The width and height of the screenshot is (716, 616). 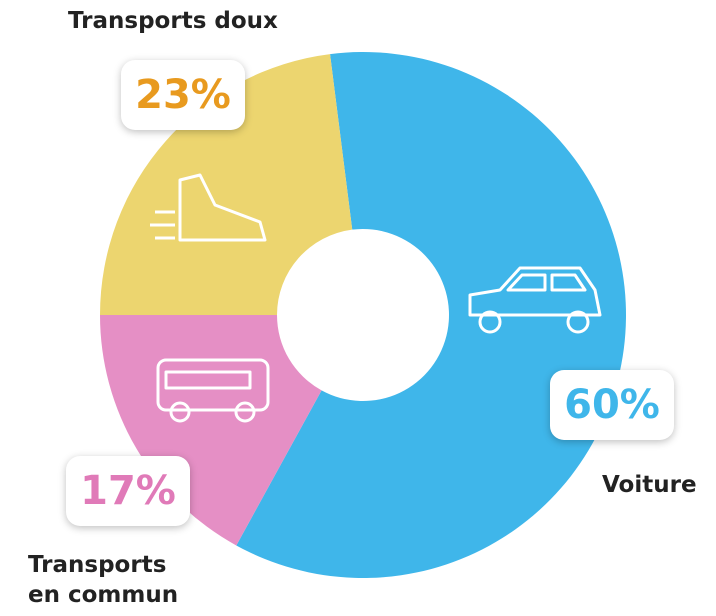 What do you see at coordinates (612, 405) in the screenshot?
I see `value-label: 60%` at bounding box center [612, 405].